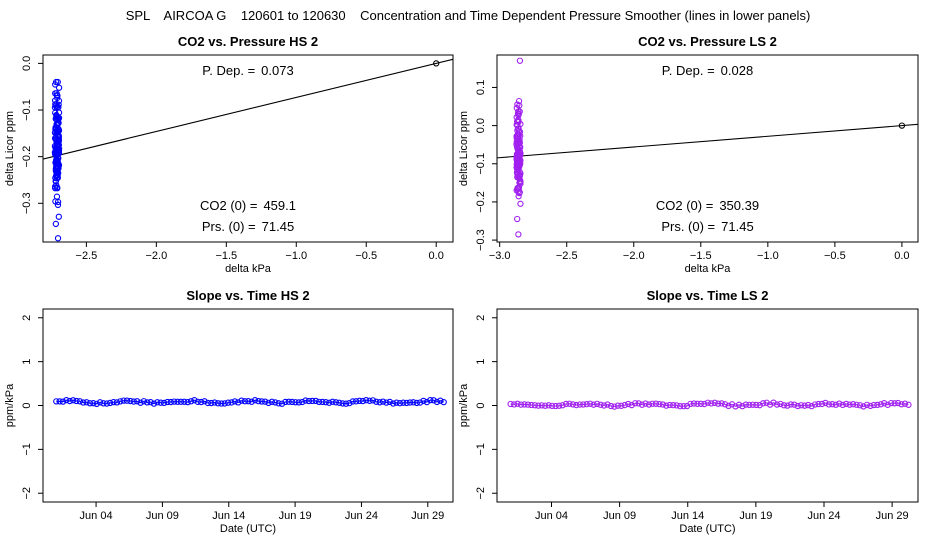  What do you see at coordinates (481, 125) in the screenshot?
I see `y-tick-label: 0.0` at bounding box center [481, 125].